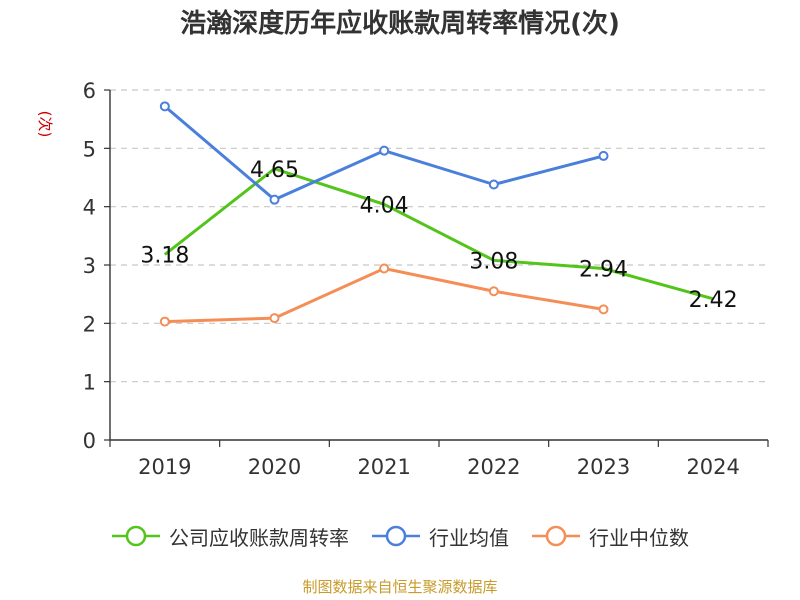 The width and height of the screenshot is (800, 600). I want to click on source-footer: 制图数据来自恒生聚源数据库, so click(400, 587).